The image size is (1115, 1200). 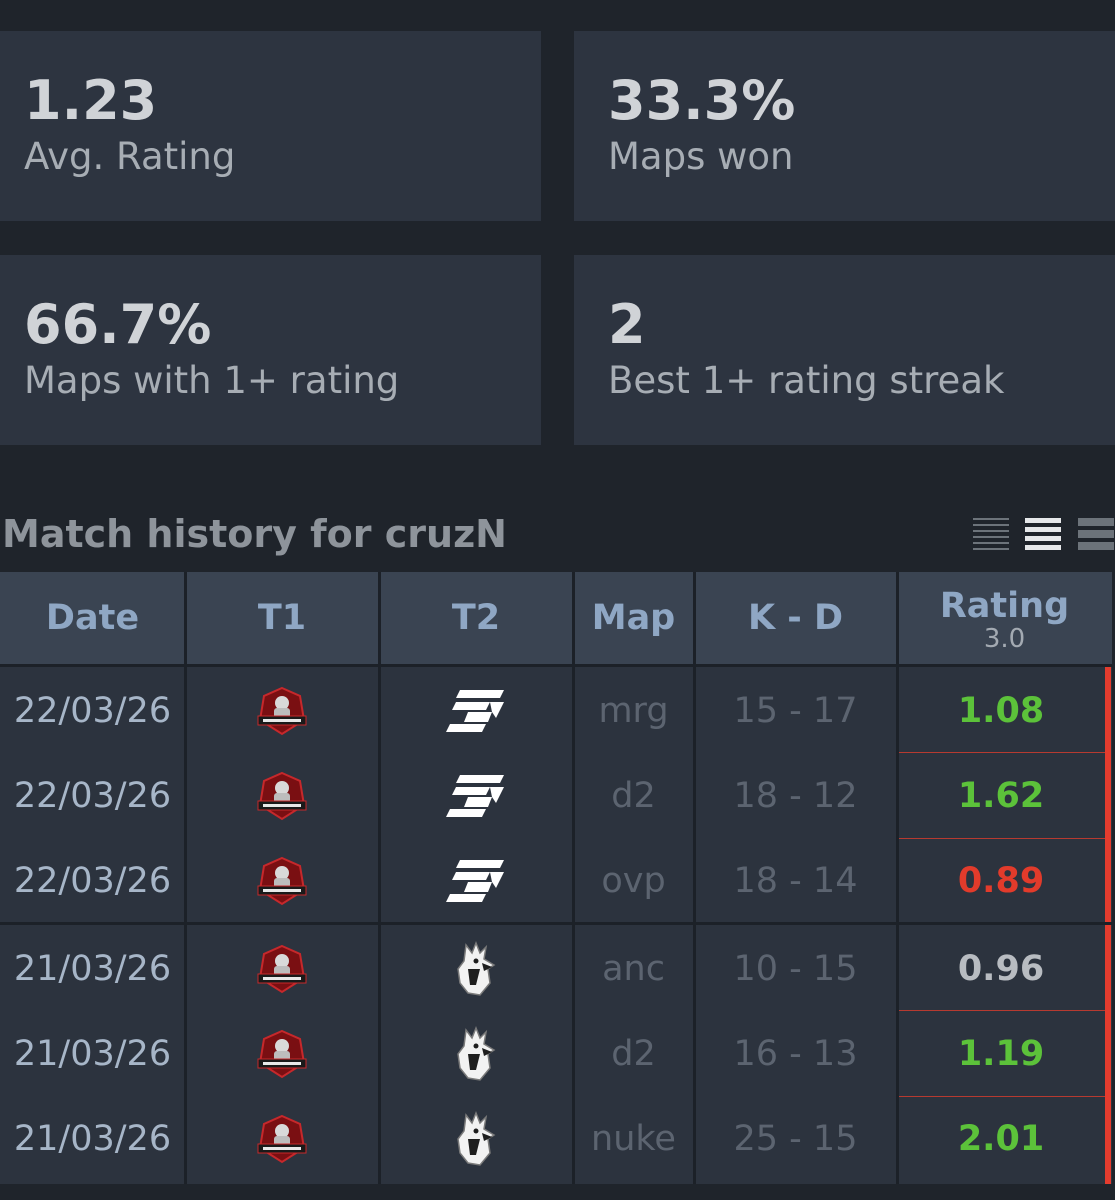 I want to click on cell-rating: 0.96, so click(x=1001, y=968).